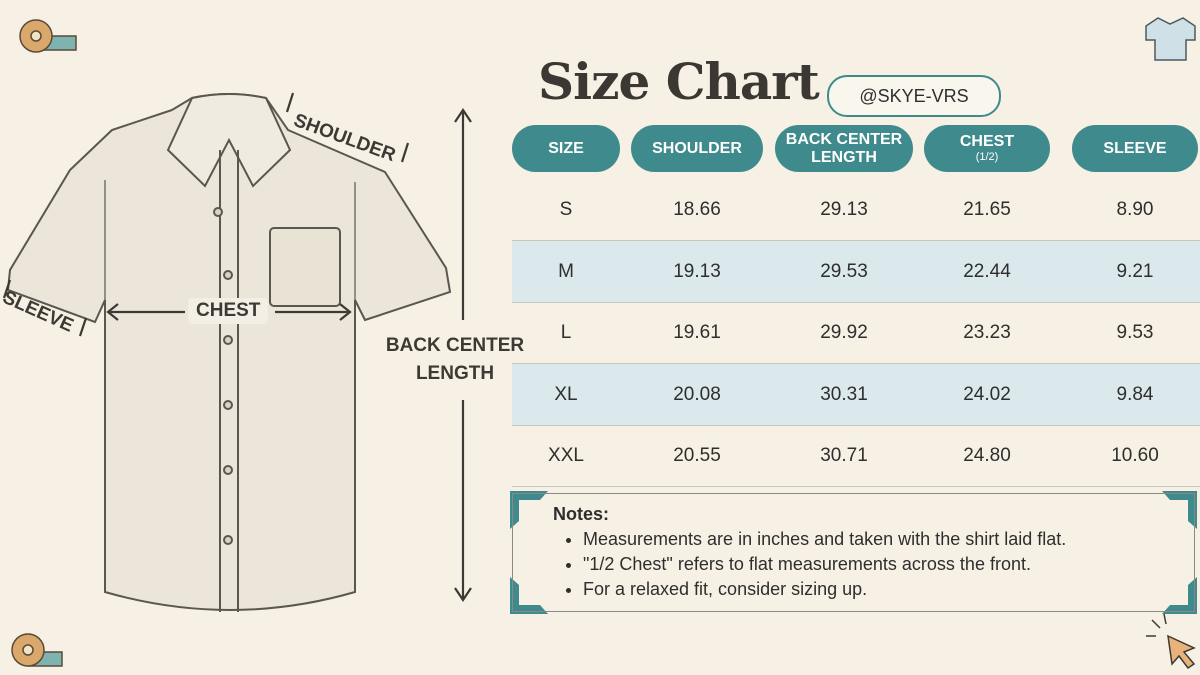  I want to click on table-cell: 9.84, so click(1135, 394).